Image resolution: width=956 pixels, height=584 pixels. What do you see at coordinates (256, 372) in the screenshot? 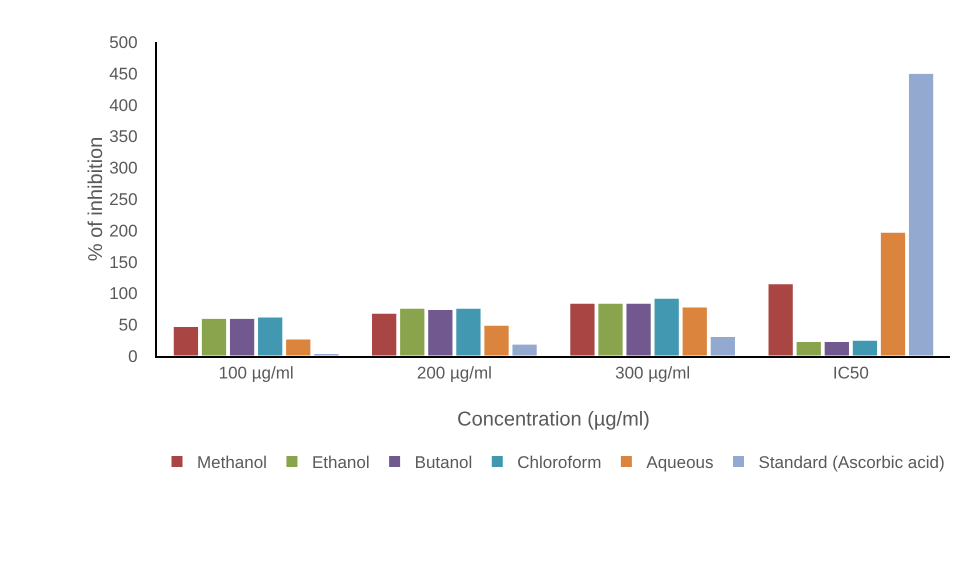
I see `x-tick-label: 100 µg/ml` at bounding box center [256, 372].